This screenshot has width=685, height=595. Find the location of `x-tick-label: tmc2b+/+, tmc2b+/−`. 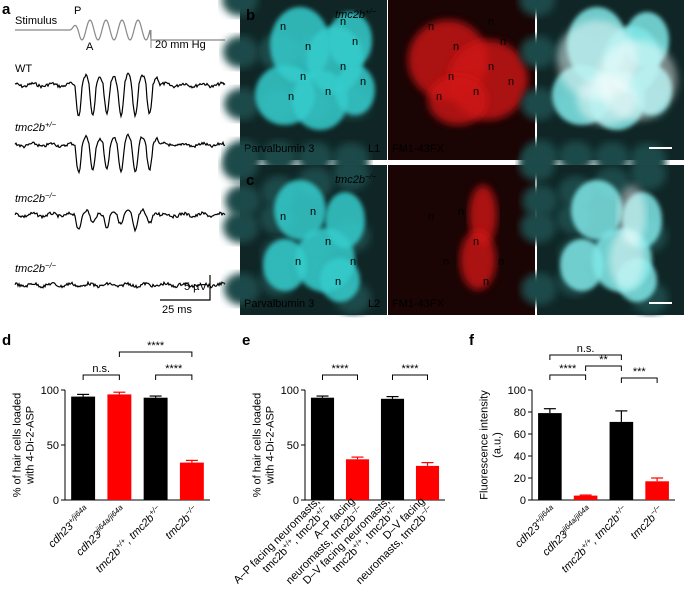

x-tick-label: tmc2b+/+, tmc2b+/− is located at coordinates (128, 538).